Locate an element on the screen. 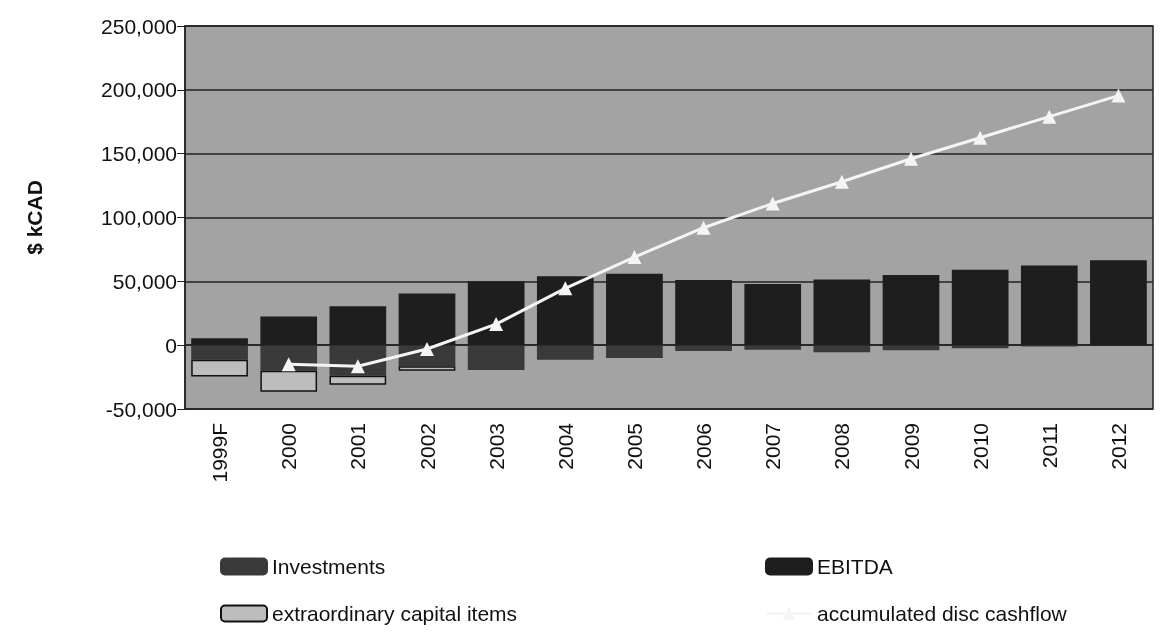 This screenshot has width=1161, height=637. y-tick-label: 200,000 is located at coordinates (139, 90).